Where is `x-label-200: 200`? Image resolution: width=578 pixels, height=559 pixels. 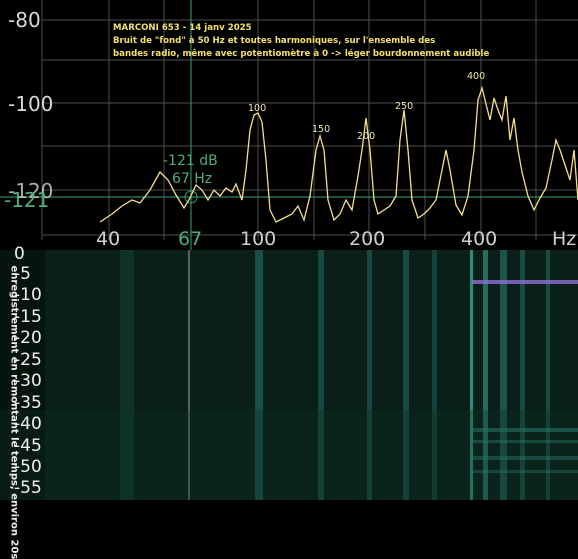
x-label-200: 200 is located at coordinates (367, 239).